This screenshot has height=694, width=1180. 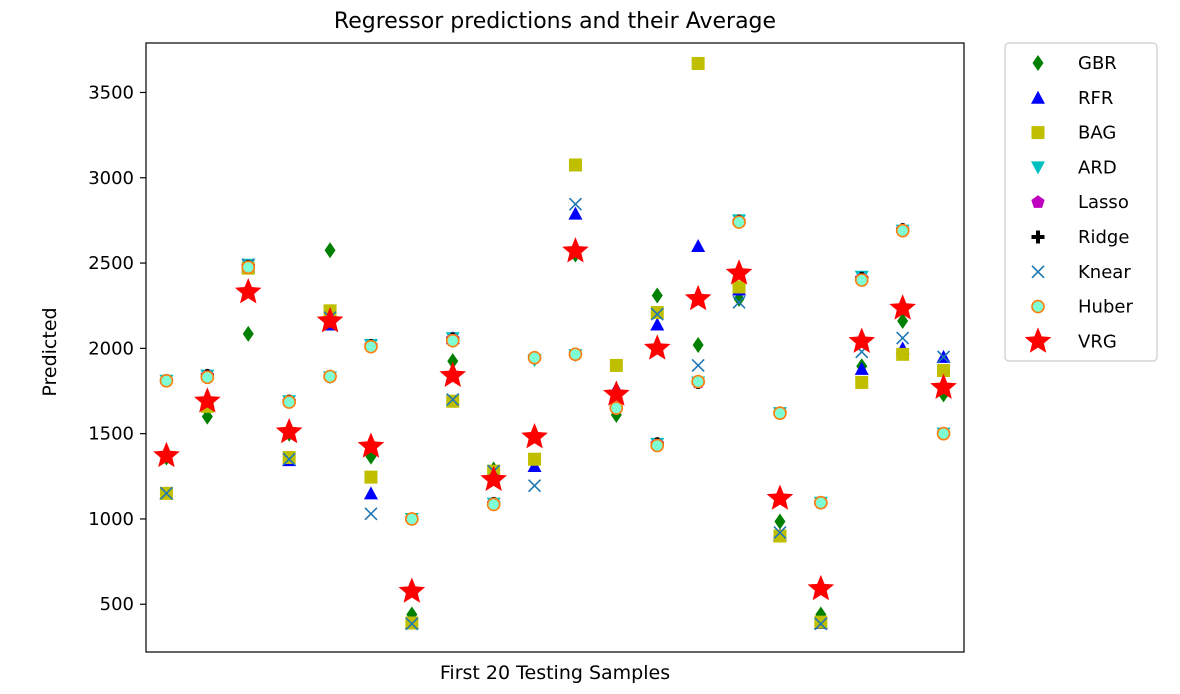 What do you see at coordinates (111, 92) in the screenshot?
I see `y-tick-label: 3500` at bounding box center [111, 92].